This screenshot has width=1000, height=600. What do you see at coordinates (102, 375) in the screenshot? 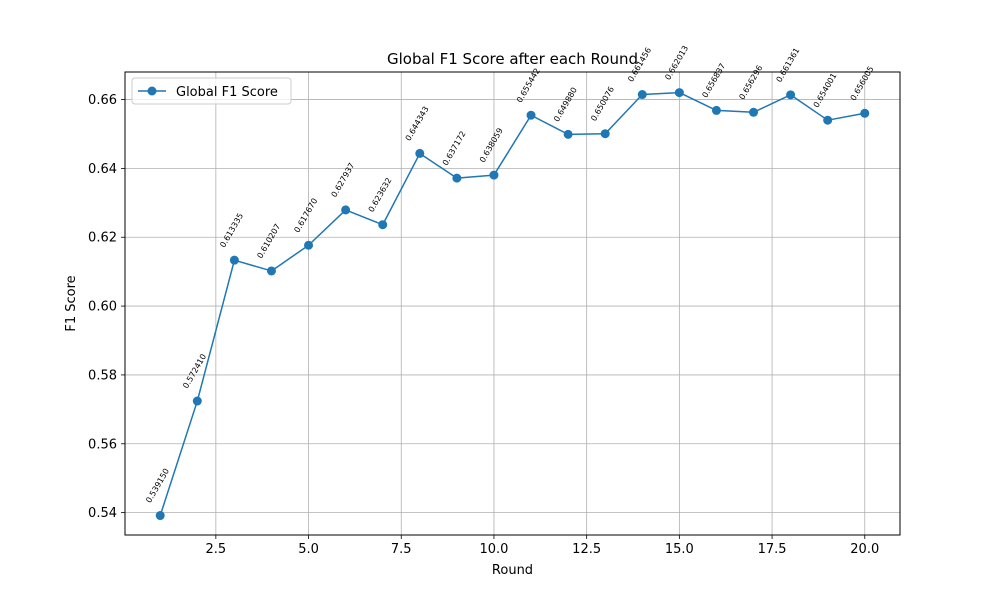
I see `y-tick-label: 0.58` at bounding box center [102, 375].